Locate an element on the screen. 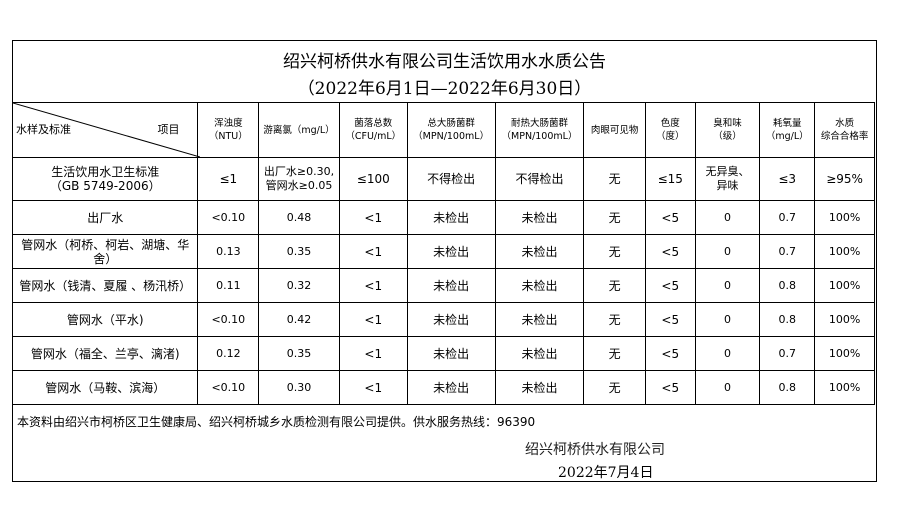  column-header: 总大肠菌群 （MPN/100mL） is located at coordinates (451, 130).